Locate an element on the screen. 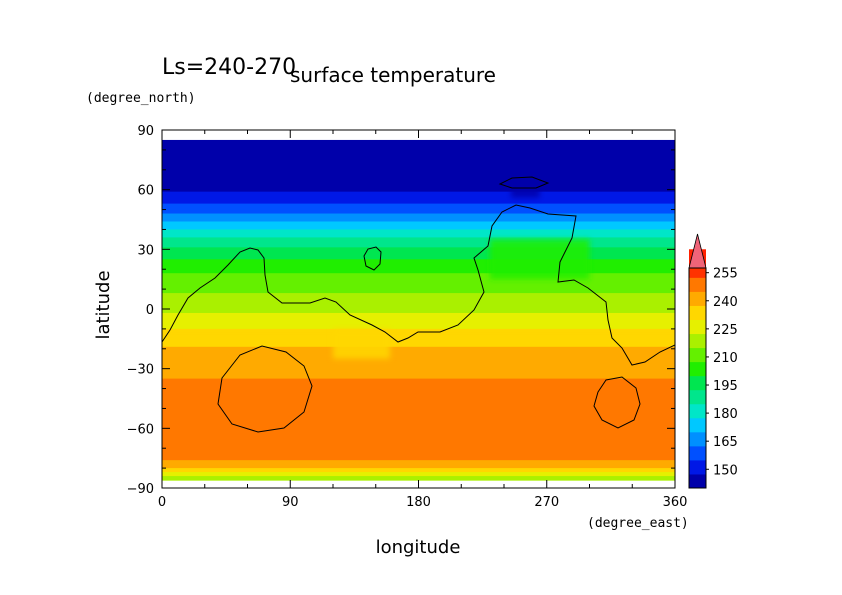 This screenshot has height=595, width=842. heatmap-patches is located at coordinates (461, 272).